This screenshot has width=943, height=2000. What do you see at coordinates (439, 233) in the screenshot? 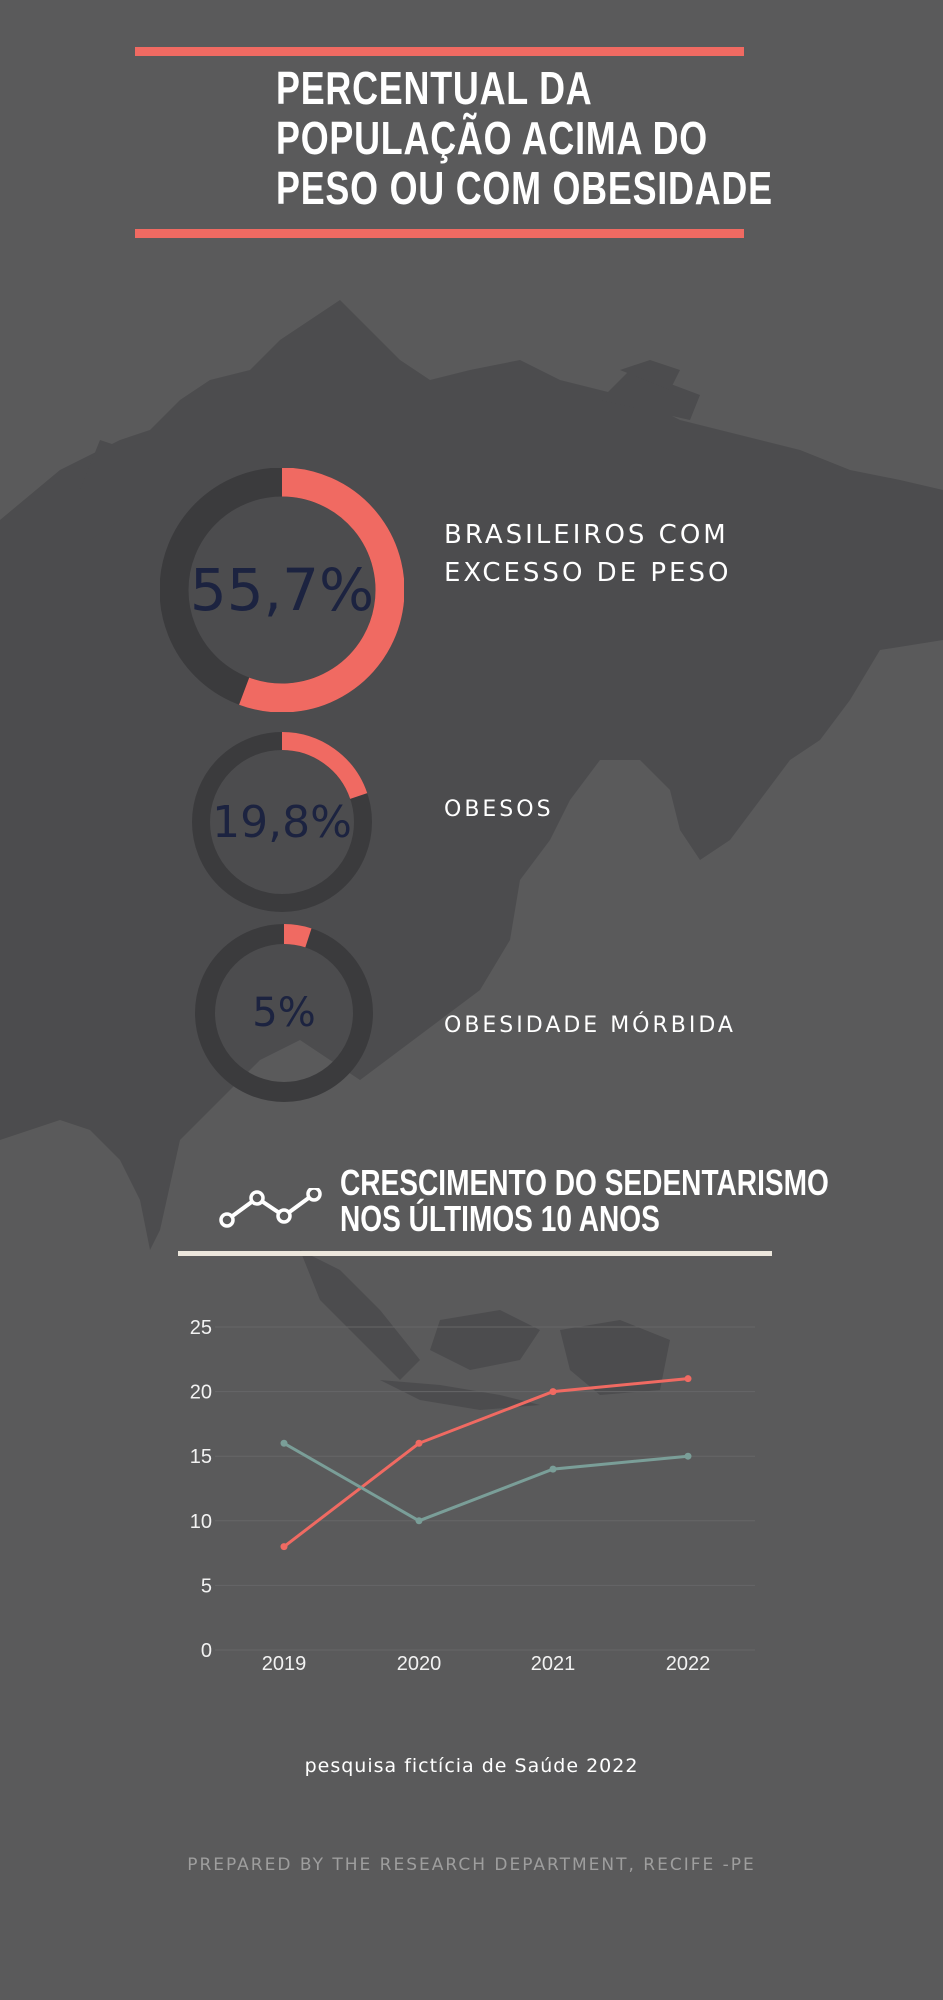
I see `header-bottom-rule` at bounding box center [439, 233].